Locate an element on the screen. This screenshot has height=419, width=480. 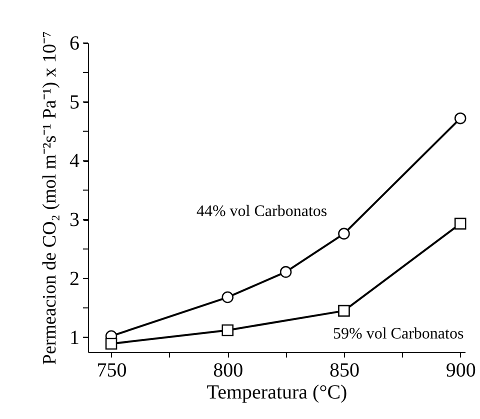
y-tick-label: 1 is located at coordinates (75, 337).